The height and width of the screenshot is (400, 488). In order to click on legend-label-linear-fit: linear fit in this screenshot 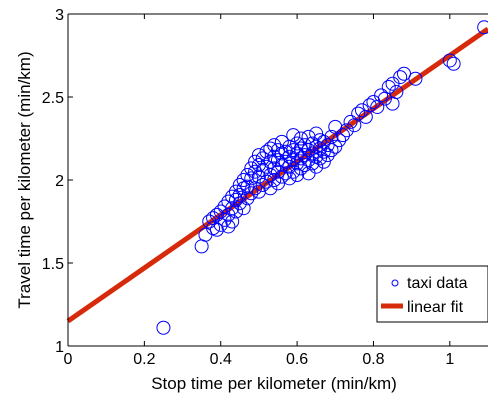, I will do `click(435, 307)`.